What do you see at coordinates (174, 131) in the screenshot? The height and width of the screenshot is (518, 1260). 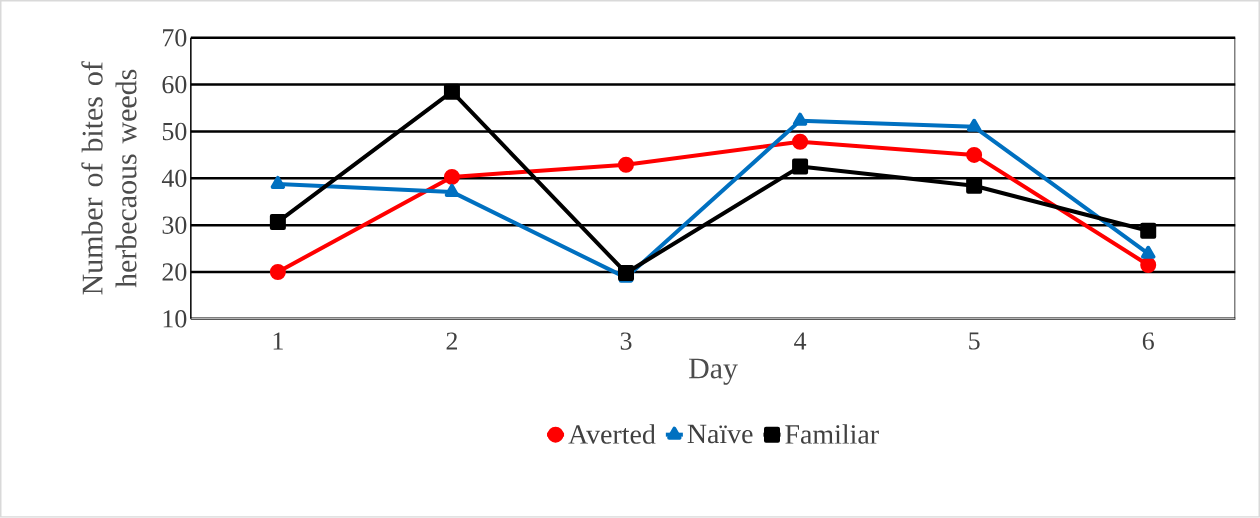 I see `y-tick-label: 50` at bounding box center [174, 131].